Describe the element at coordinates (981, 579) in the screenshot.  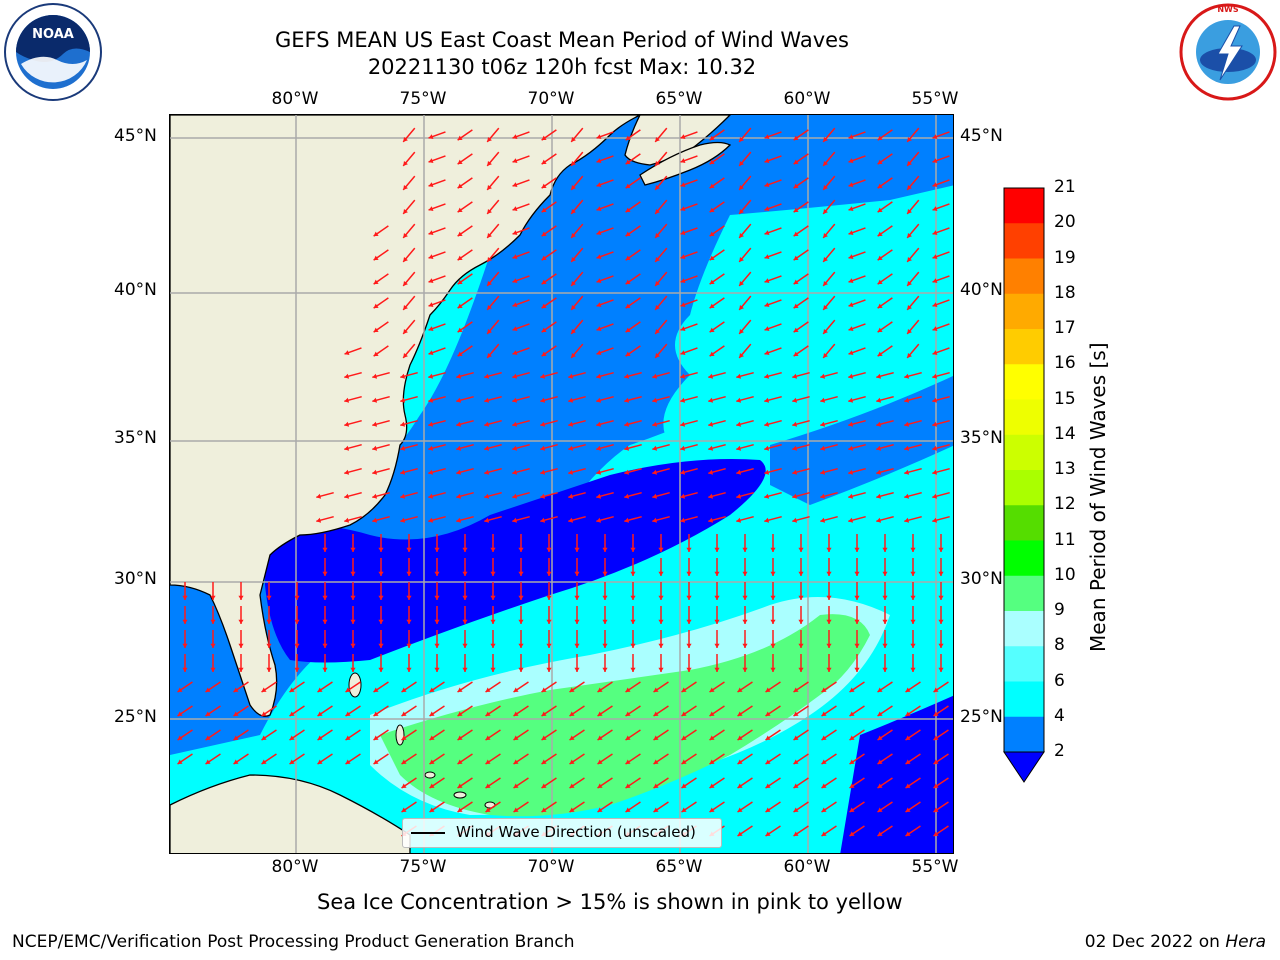
I see `lat-label-right: 30°N` at that location.